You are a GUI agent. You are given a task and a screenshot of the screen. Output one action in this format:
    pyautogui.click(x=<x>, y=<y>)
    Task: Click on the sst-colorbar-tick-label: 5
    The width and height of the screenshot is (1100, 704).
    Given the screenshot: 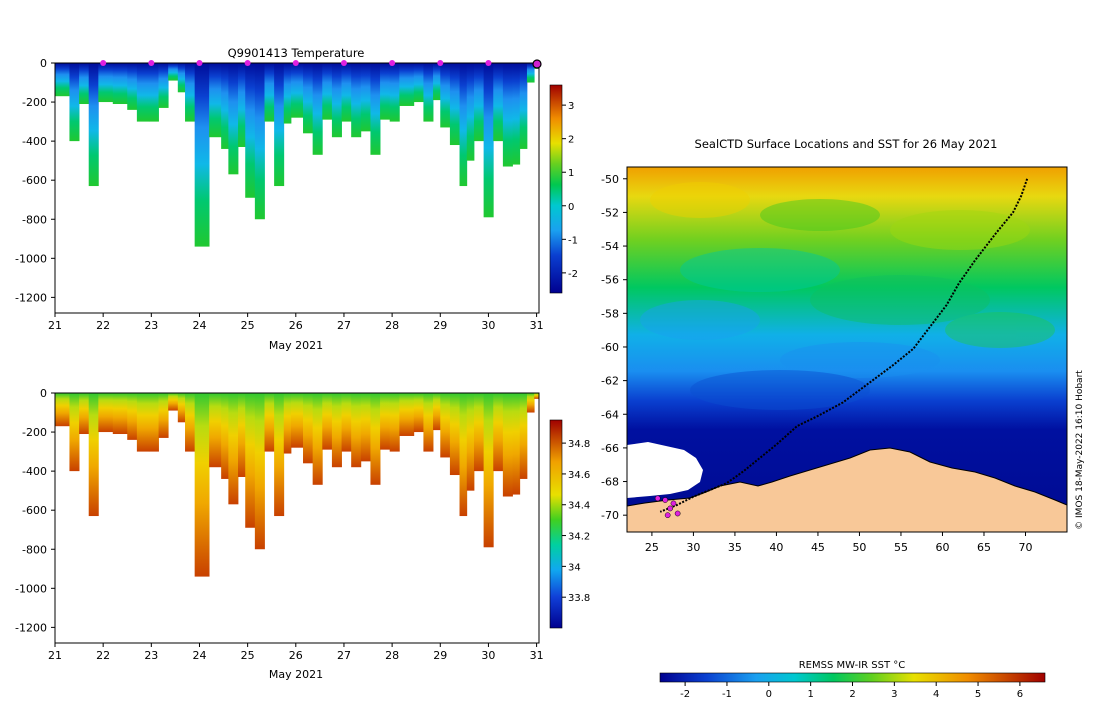 What is the action you would take?
    pyautogui.click(x=978, y=694)
    